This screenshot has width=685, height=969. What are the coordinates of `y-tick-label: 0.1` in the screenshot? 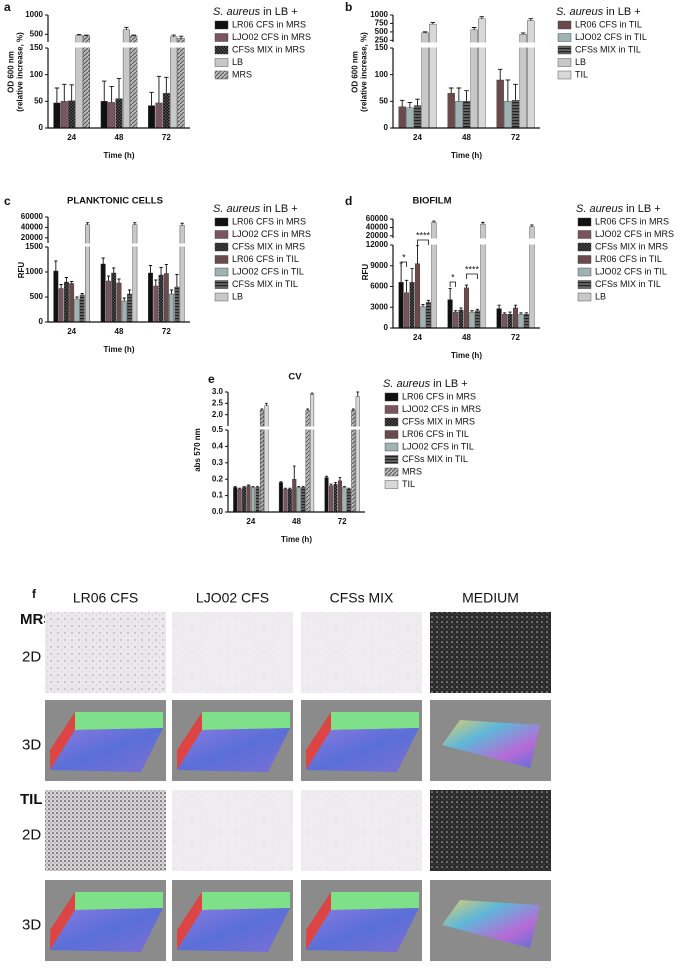 It's located at (218, 495).